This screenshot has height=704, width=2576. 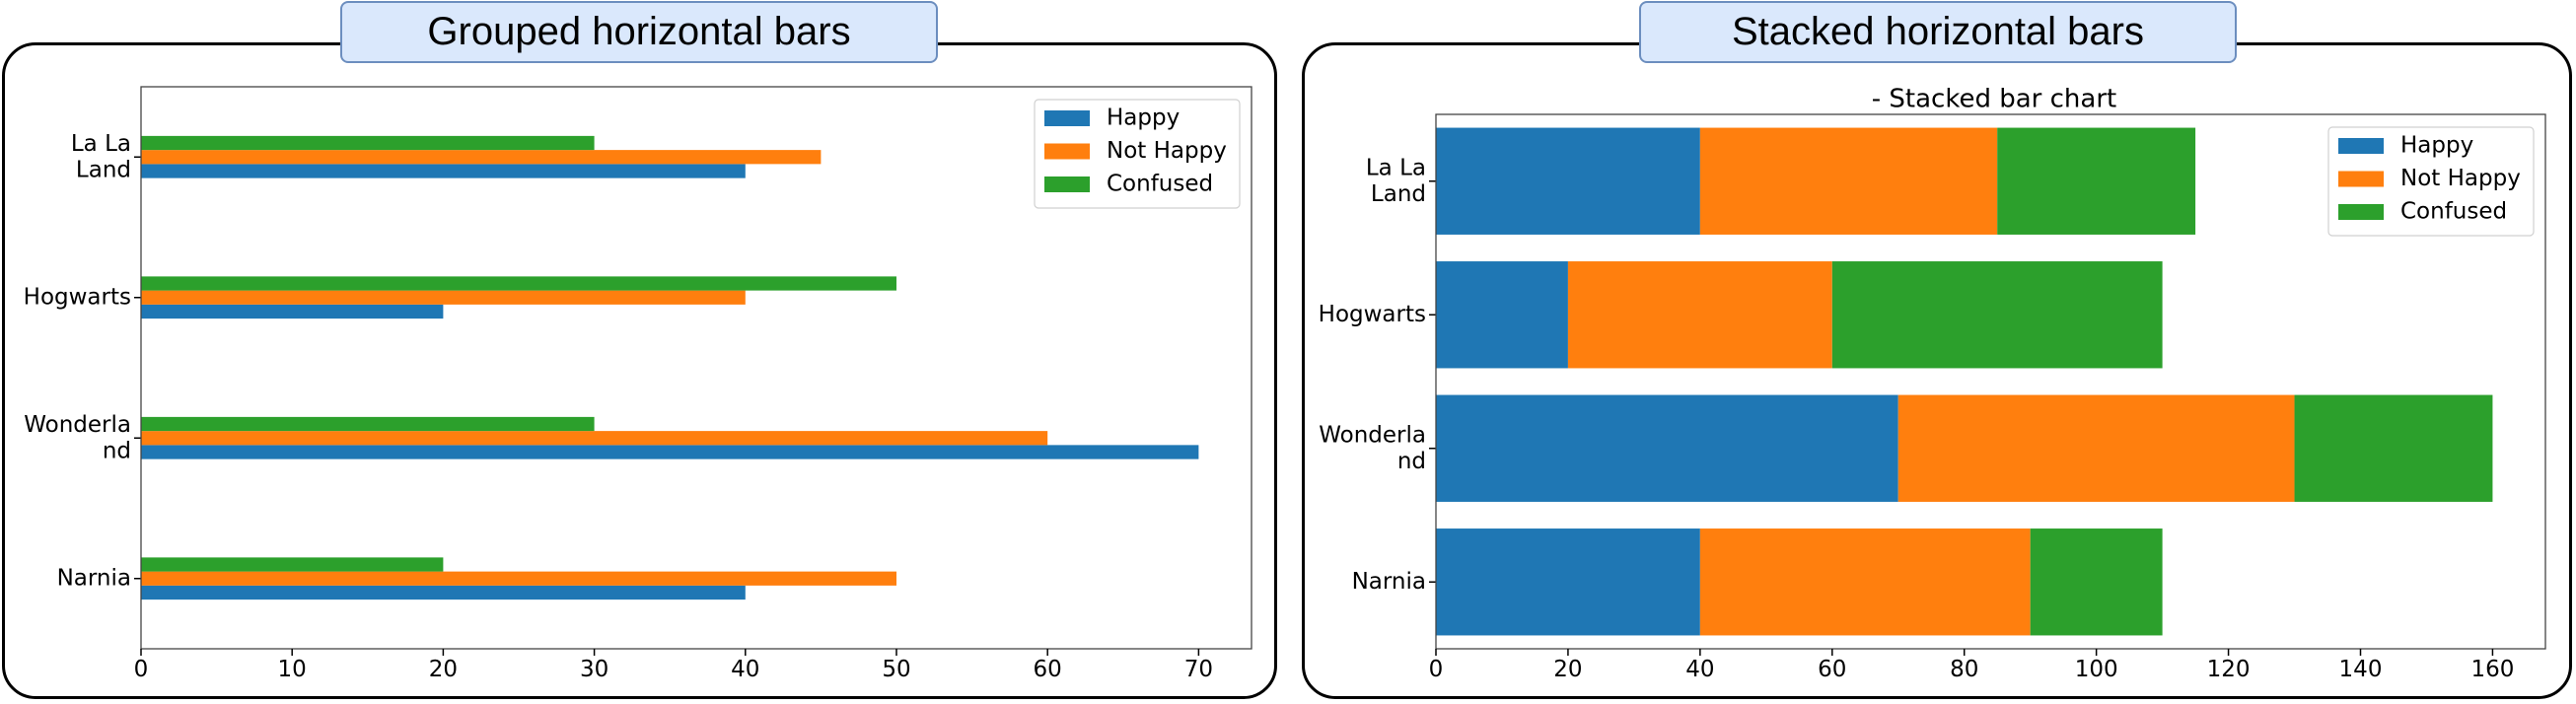 What do you see at coordinates (1143, 118) in the screenshot?
I see `grouped-legend-label-happy: Happy` at bounding box center [1143, 118].